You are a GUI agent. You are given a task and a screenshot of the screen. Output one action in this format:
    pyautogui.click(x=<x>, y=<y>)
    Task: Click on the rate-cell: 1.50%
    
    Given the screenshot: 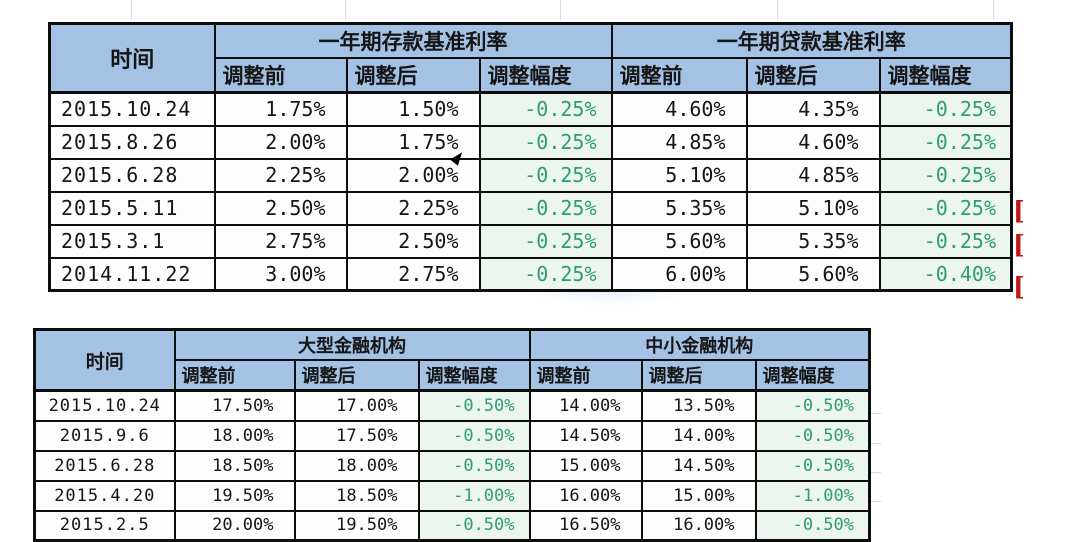 What is the action you would take?
    pyautogui.click(x=413, y=109)
    